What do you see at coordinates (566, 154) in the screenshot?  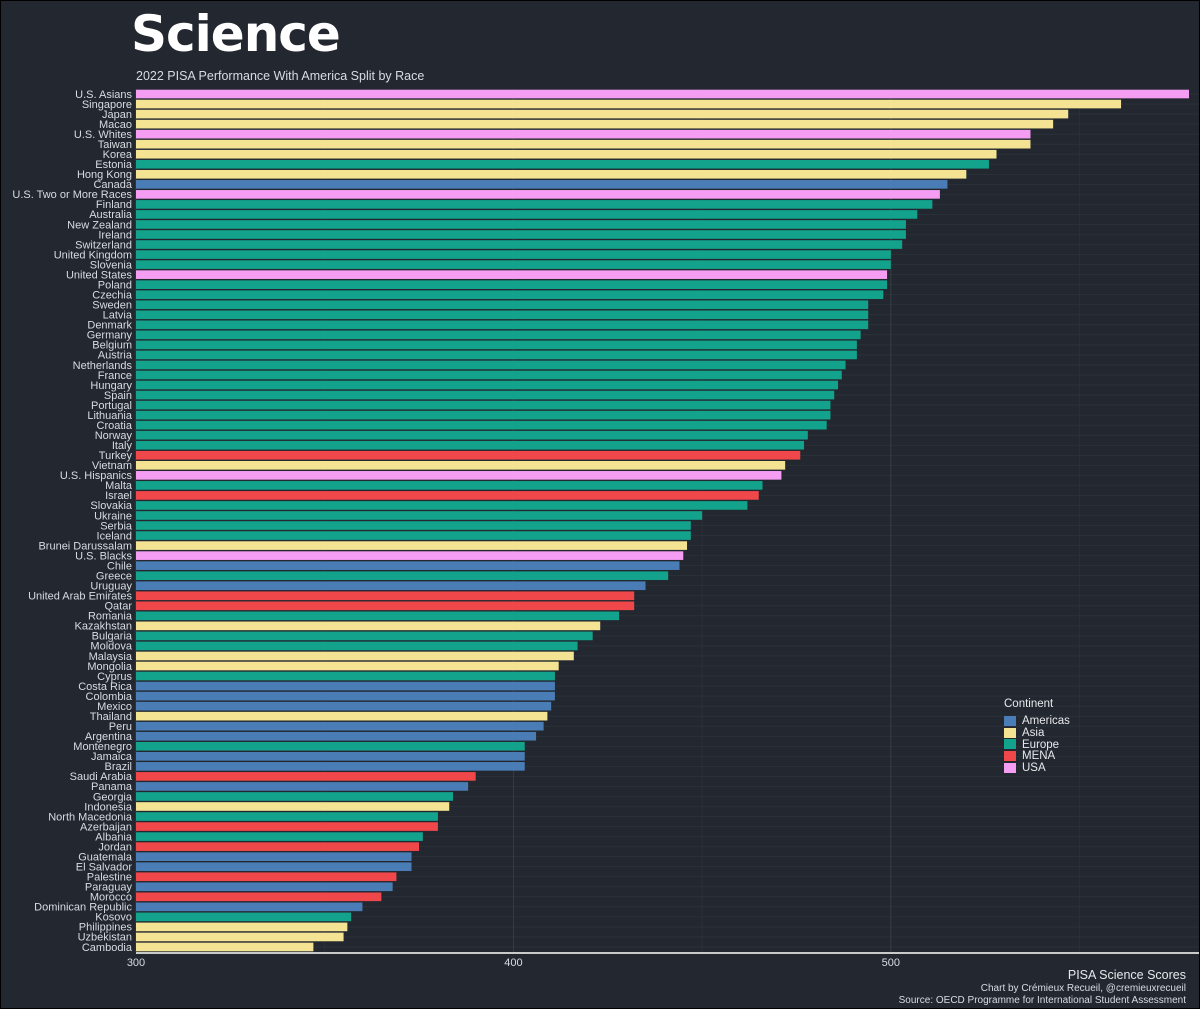 I see `bar-korea` at bounding box center [566, 154].